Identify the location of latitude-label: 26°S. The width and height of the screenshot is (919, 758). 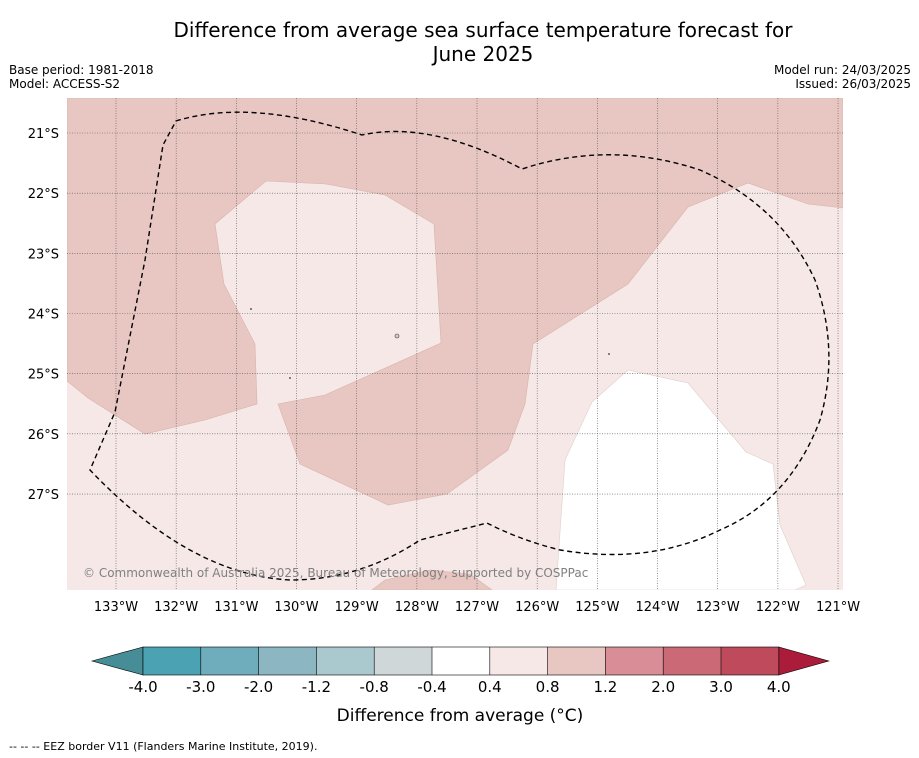
(43, 435).